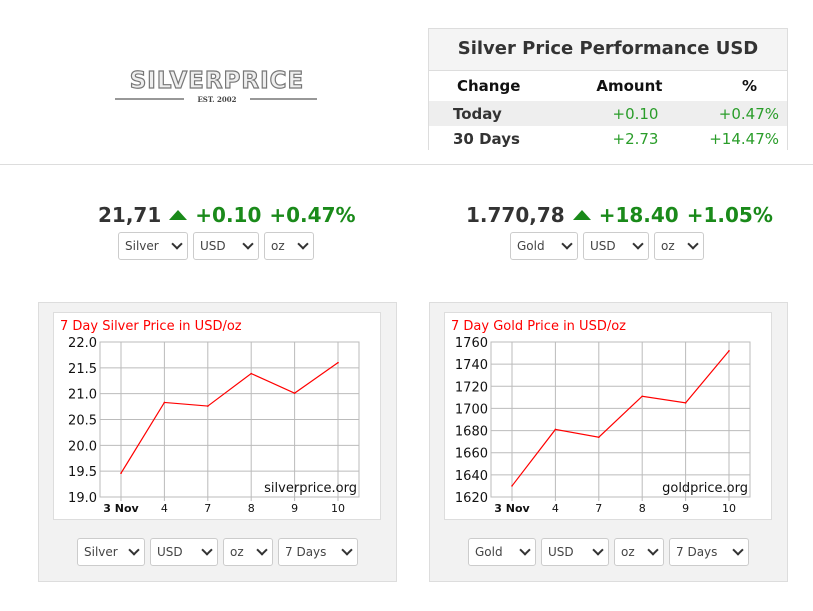 Image resolution: width=813 pixels, height=611 pixels. What do you see at coordinates (82, 498) in the screenshot?
I see `y-tick-label: 19.0` at bounding box center [82, 498].